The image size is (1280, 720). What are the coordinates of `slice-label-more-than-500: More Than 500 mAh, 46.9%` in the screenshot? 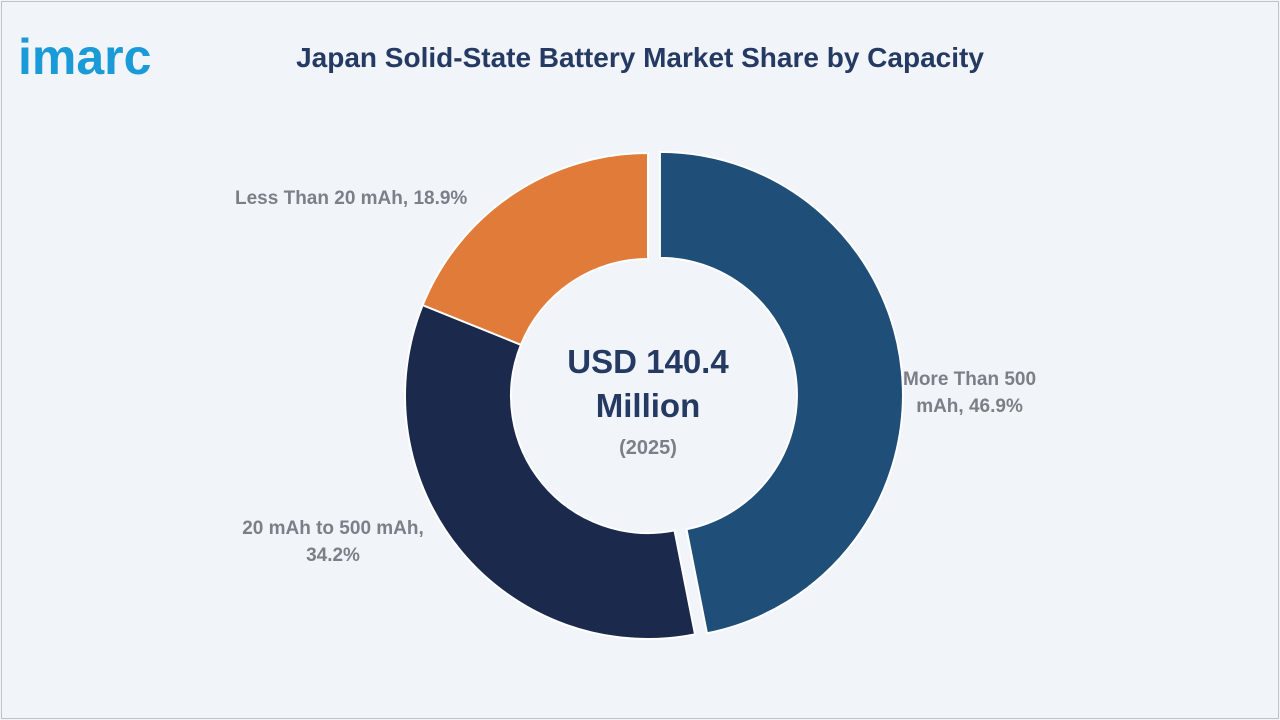 It's located at (969, 393).